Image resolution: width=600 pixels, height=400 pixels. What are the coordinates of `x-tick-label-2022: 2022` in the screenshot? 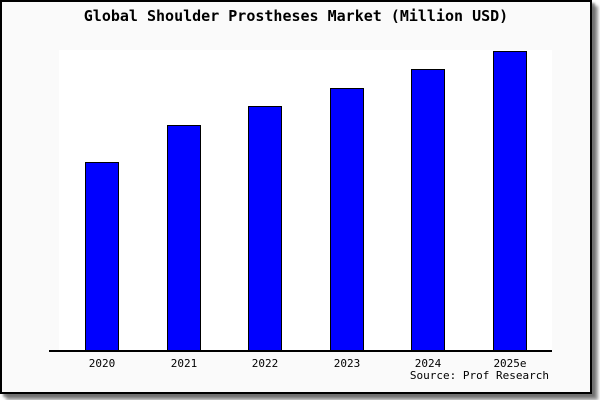 It's located at (265, 363).